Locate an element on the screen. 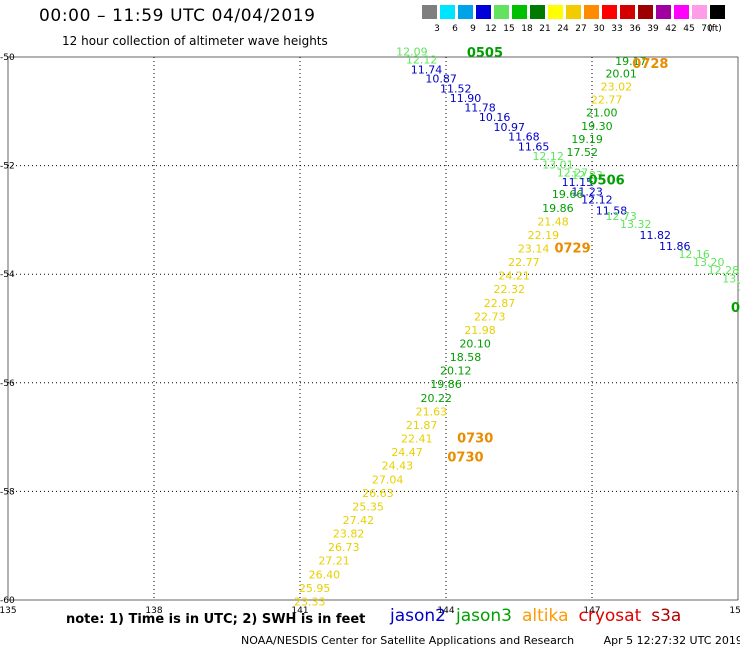 Image resolution: width=740 pixels, height=650 pixels. scale-label: 30 is located at coordinates (599, 29).